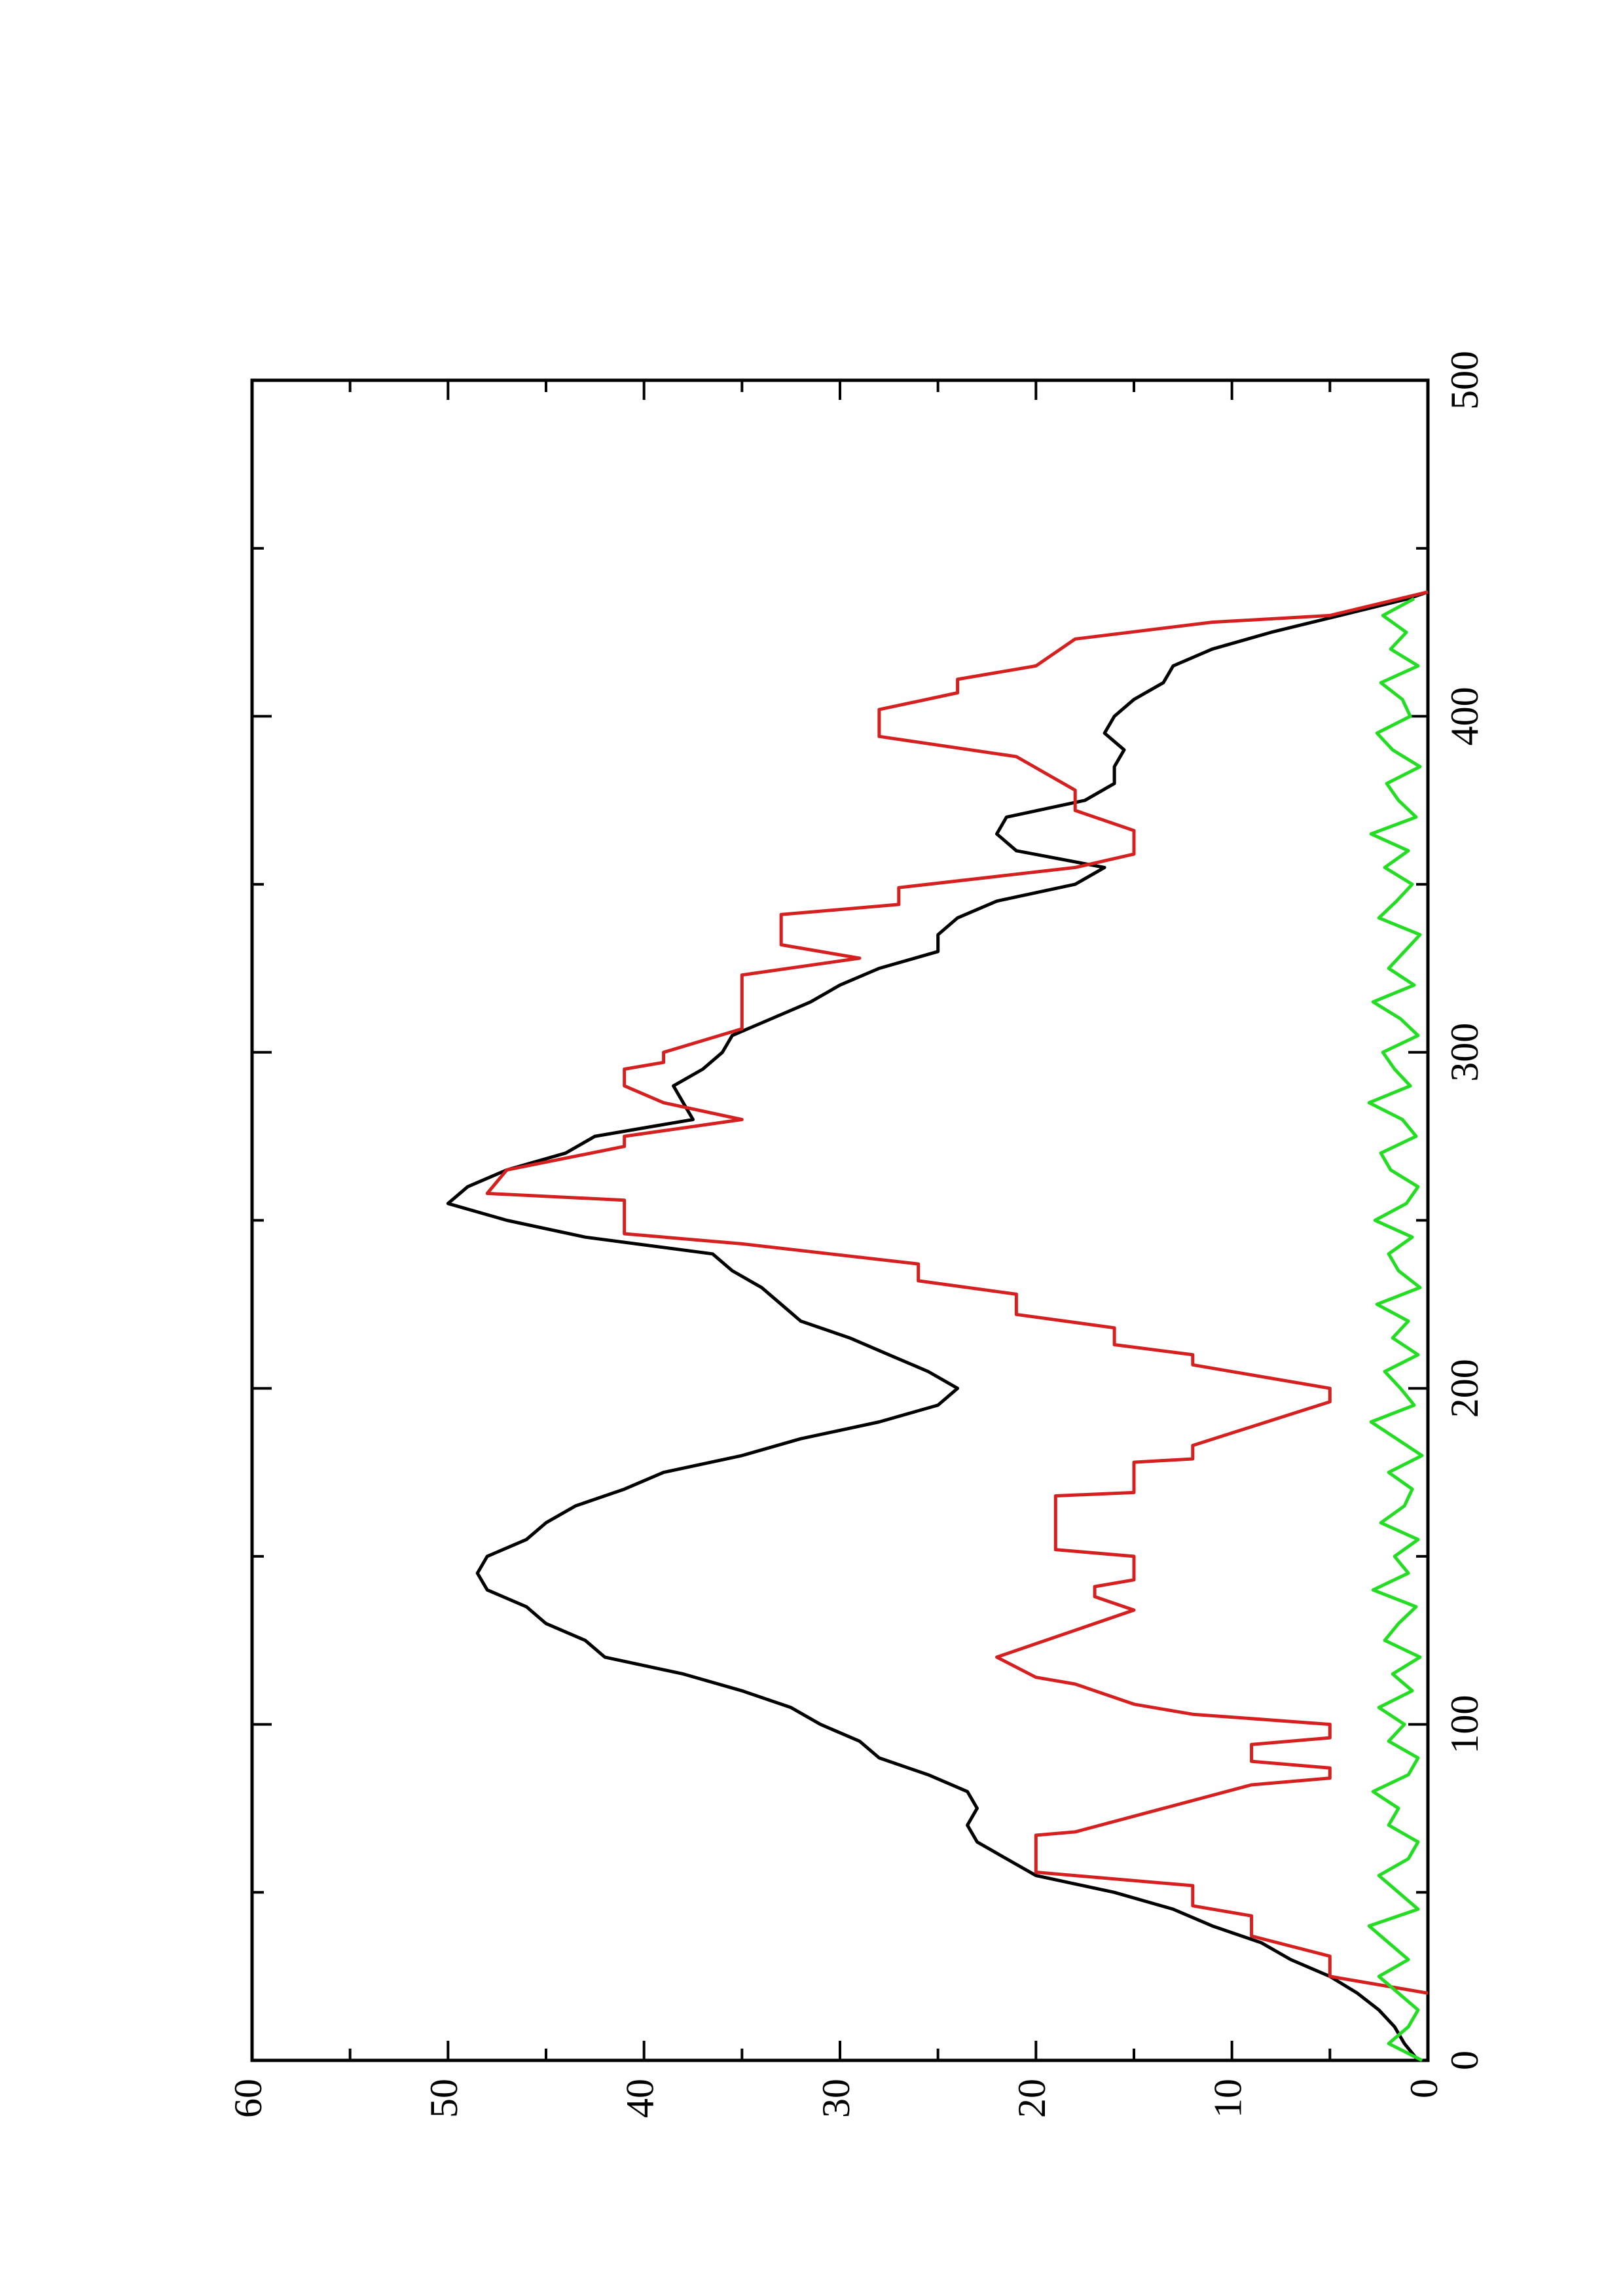 This screenshot has width=1623, height=2296. Describe the element at coordinates (1464, 2060) in the screenshot. I see `x-tick-label: 0` at that location.